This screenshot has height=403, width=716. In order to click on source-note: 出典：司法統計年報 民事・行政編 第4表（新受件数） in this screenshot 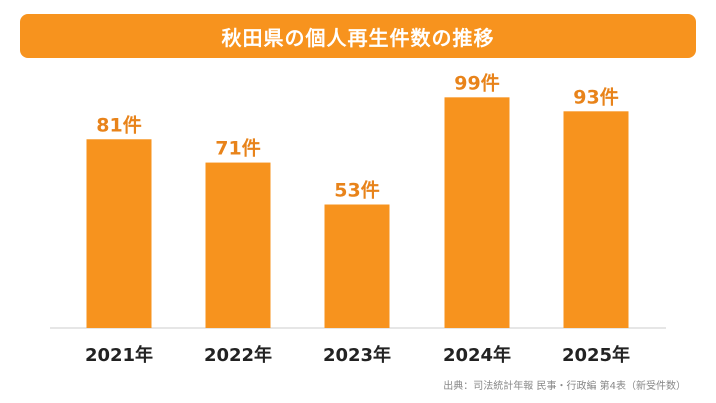, I will do `click(564, 386)`.